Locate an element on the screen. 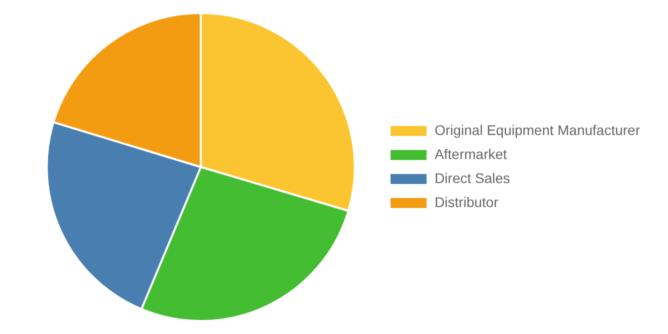 This screenshot has height=334, width=668. legend-label: Distributor is located at coordinates (466, 202).